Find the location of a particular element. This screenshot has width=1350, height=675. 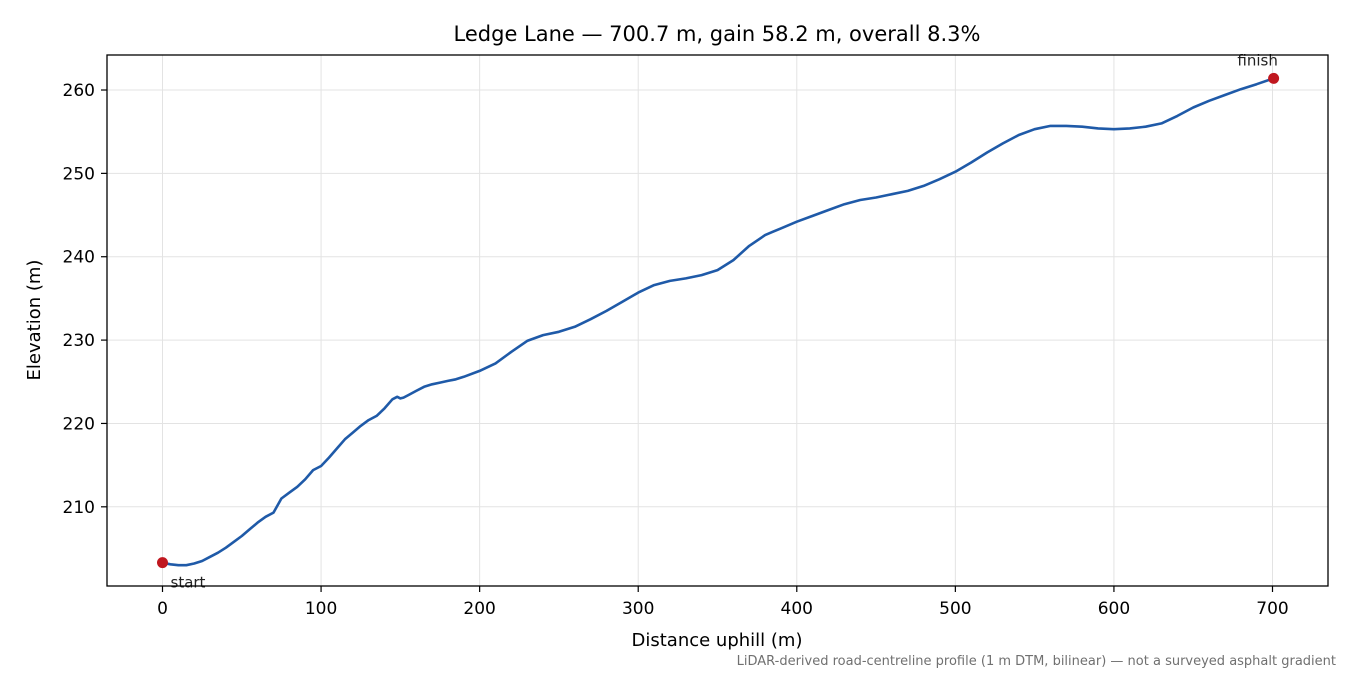

start-marker is located at coordinates (162, 563).